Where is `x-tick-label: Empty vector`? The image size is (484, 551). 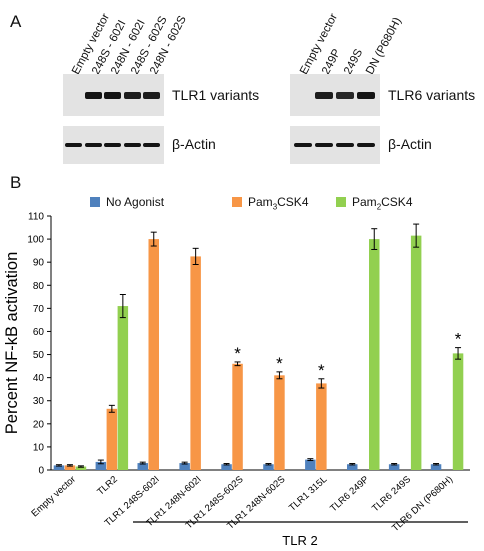
x-tick-label: Empty vector is located at coordinates (53, 496).